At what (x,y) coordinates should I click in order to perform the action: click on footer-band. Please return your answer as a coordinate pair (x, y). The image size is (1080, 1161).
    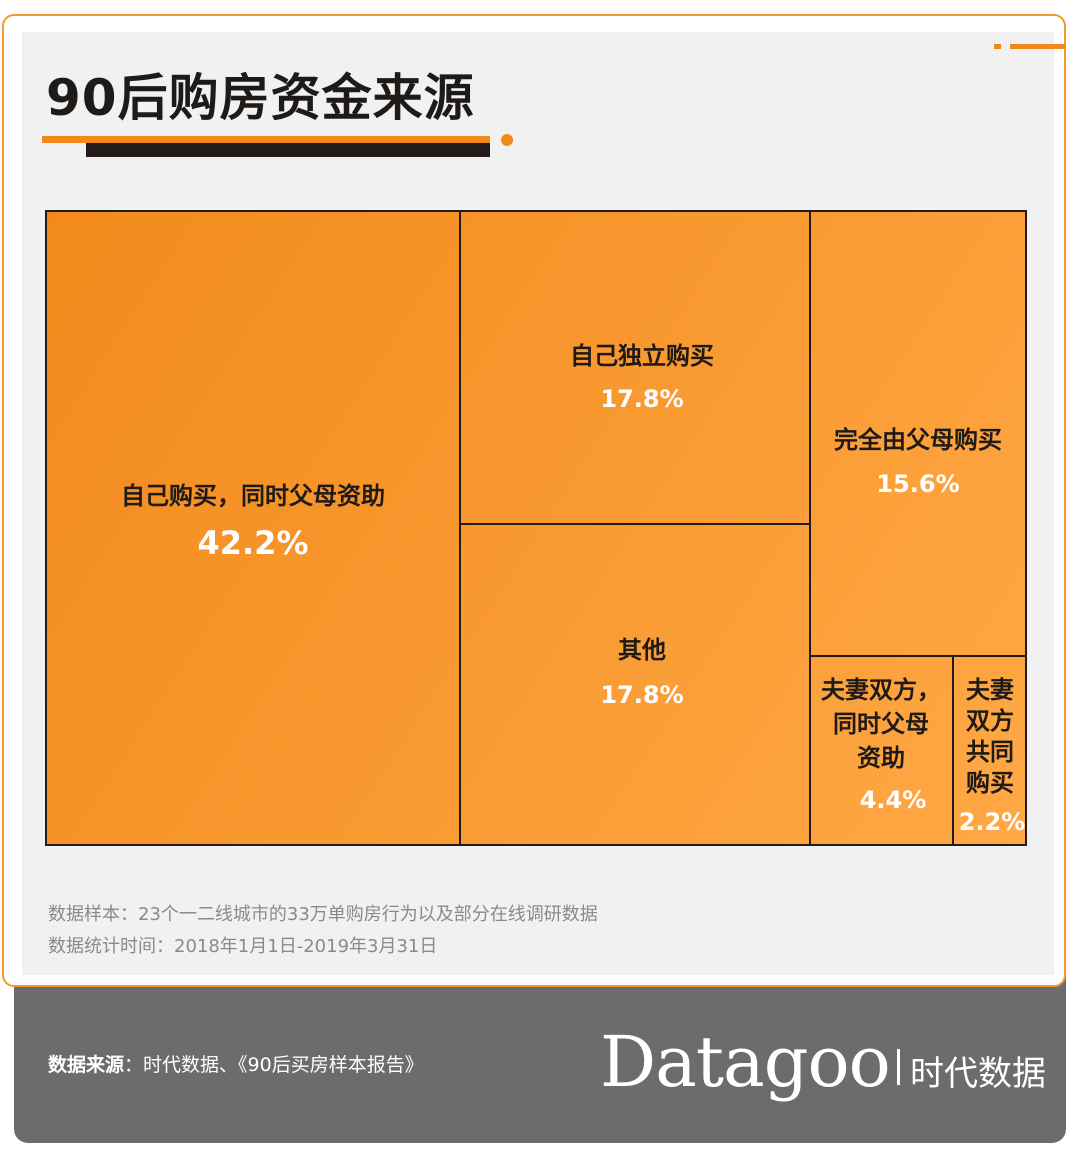
    Looking at the image, I should click on (540, 1059).